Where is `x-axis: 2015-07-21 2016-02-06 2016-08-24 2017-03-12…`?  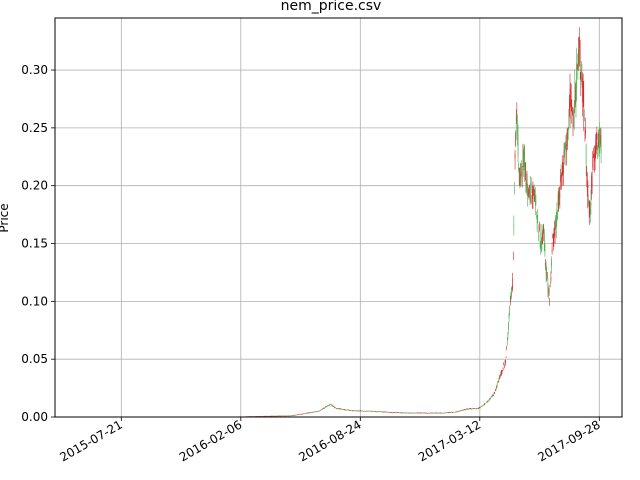 x-axis: 2015-07-21 2016-02-06 2016-08-24 2017-03-12… is located at coordinates (330, 440).